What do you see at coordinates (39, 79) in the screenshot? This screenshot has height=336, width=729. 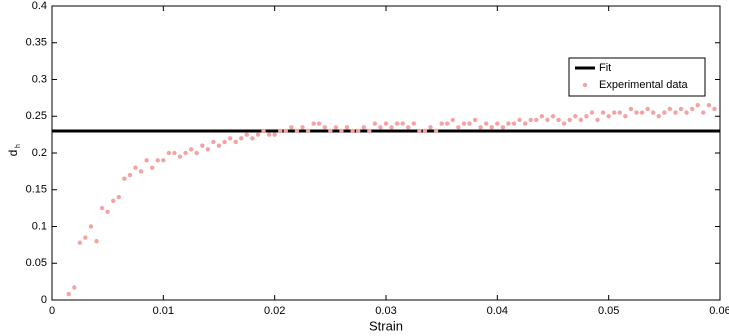 I see `y-tick-label: 0.3` at bounding box center [39, 79].